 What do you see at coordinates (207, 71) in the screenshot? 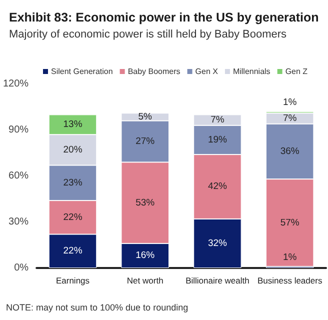
I see `legend-label: Gen X` at bounding box center [207, 71].